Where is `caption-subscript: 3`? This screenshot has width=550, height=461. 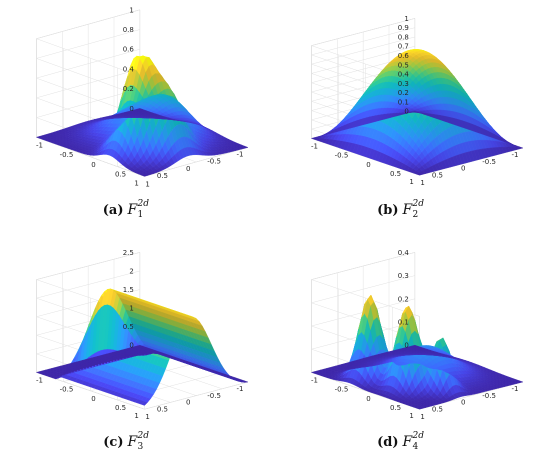 caption-subscript: 3 is located at coordinates (141, 447).